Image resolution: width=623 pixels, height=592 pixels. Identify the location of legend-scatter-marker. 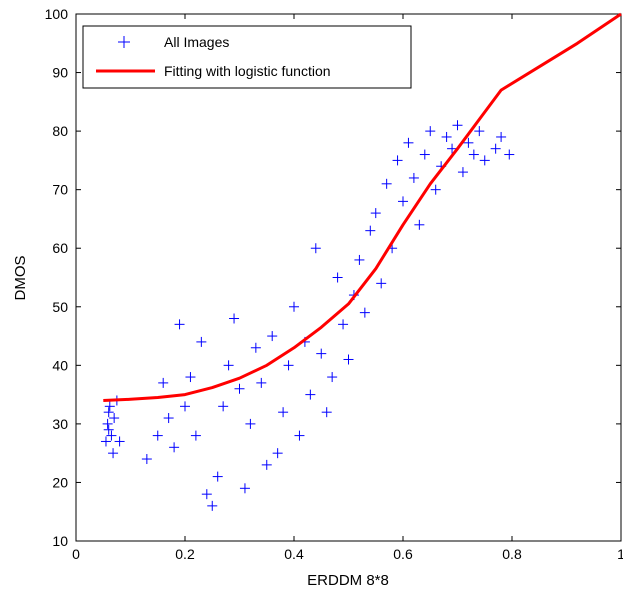
(124, 42).